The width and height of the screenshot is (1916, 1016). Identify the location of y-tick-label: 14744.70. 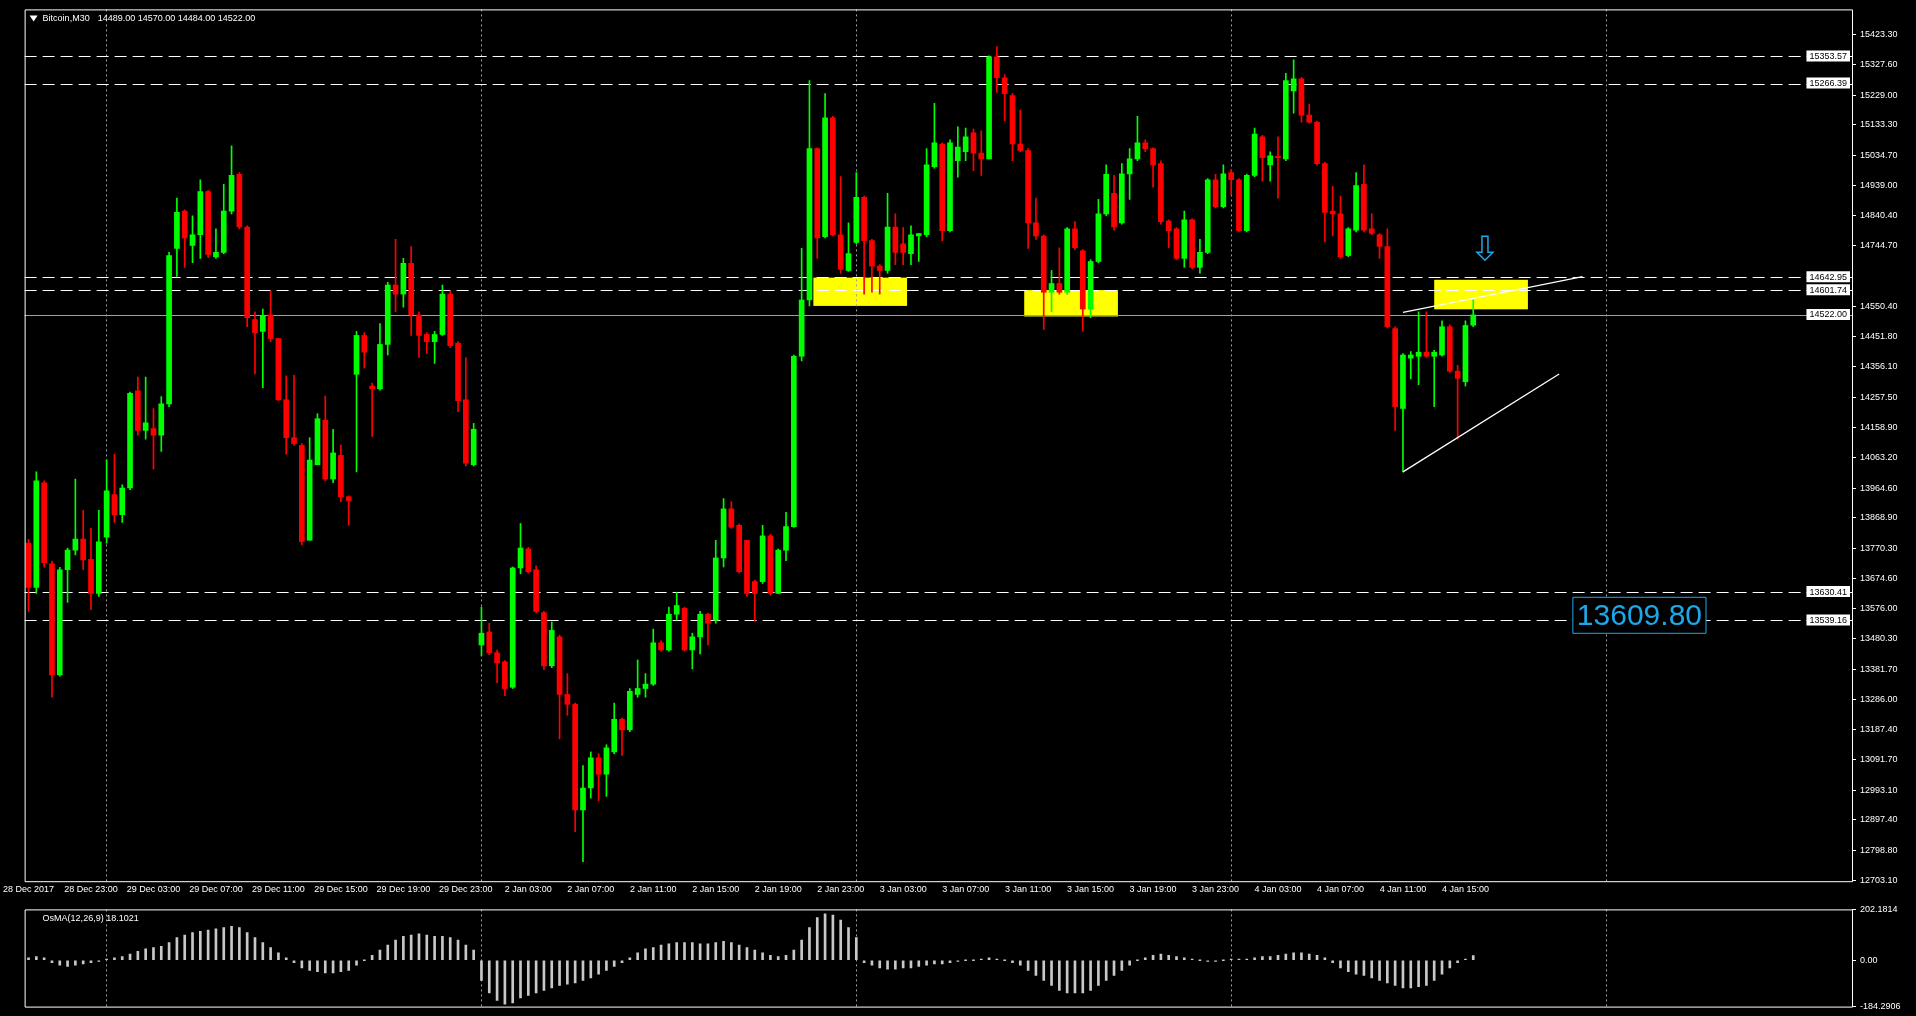
(1879, 245).